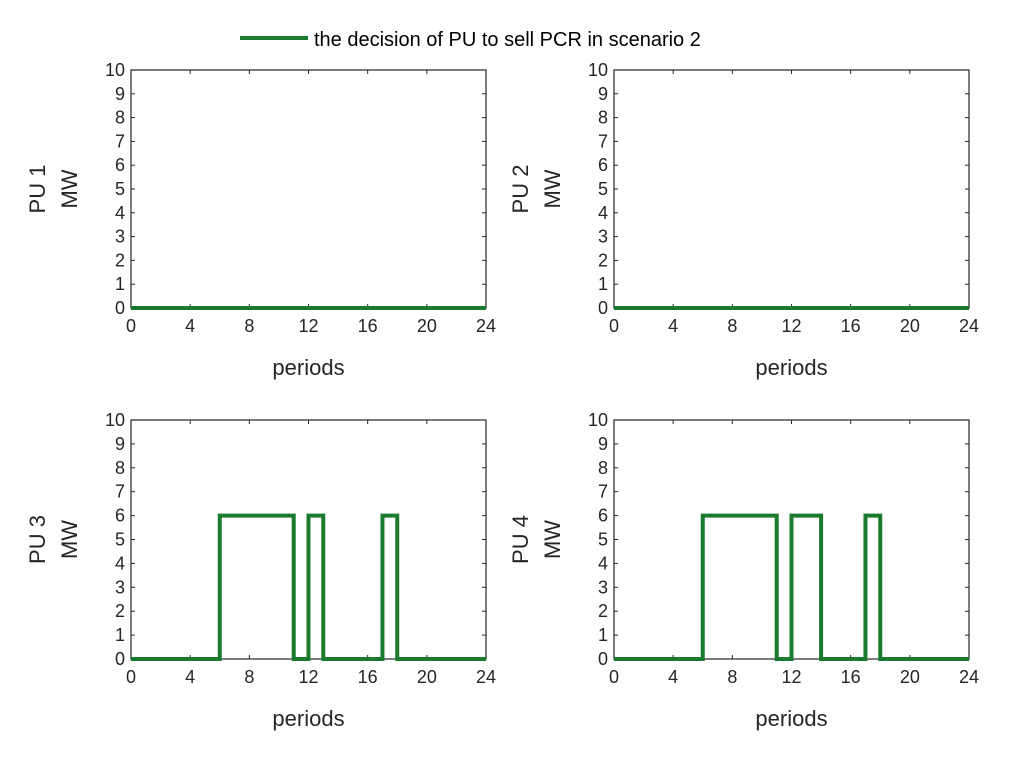 This screenshot has height=762, width=1010. What do you see at coordinates (520, 539) in the screenshot?
I see `y-axis-label-unit-name: PU 4` at bounding box center [520, 539].